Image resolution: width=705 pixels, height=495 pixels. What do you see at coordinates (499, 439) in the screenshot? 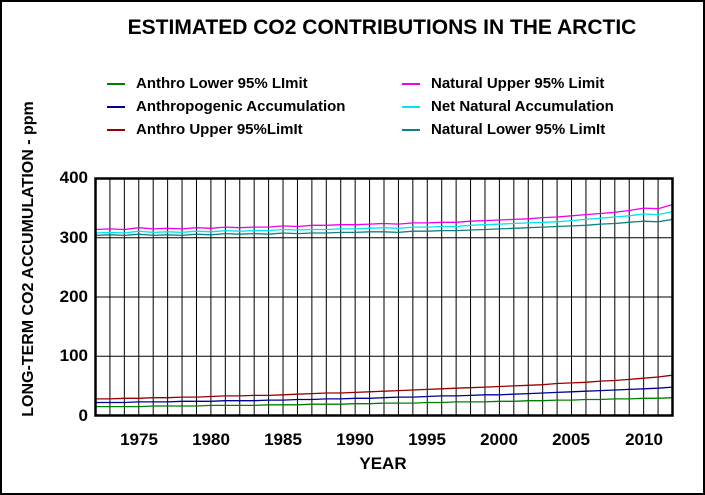
I see `x-tick-label: 2000` at bounding box center [499, 439].